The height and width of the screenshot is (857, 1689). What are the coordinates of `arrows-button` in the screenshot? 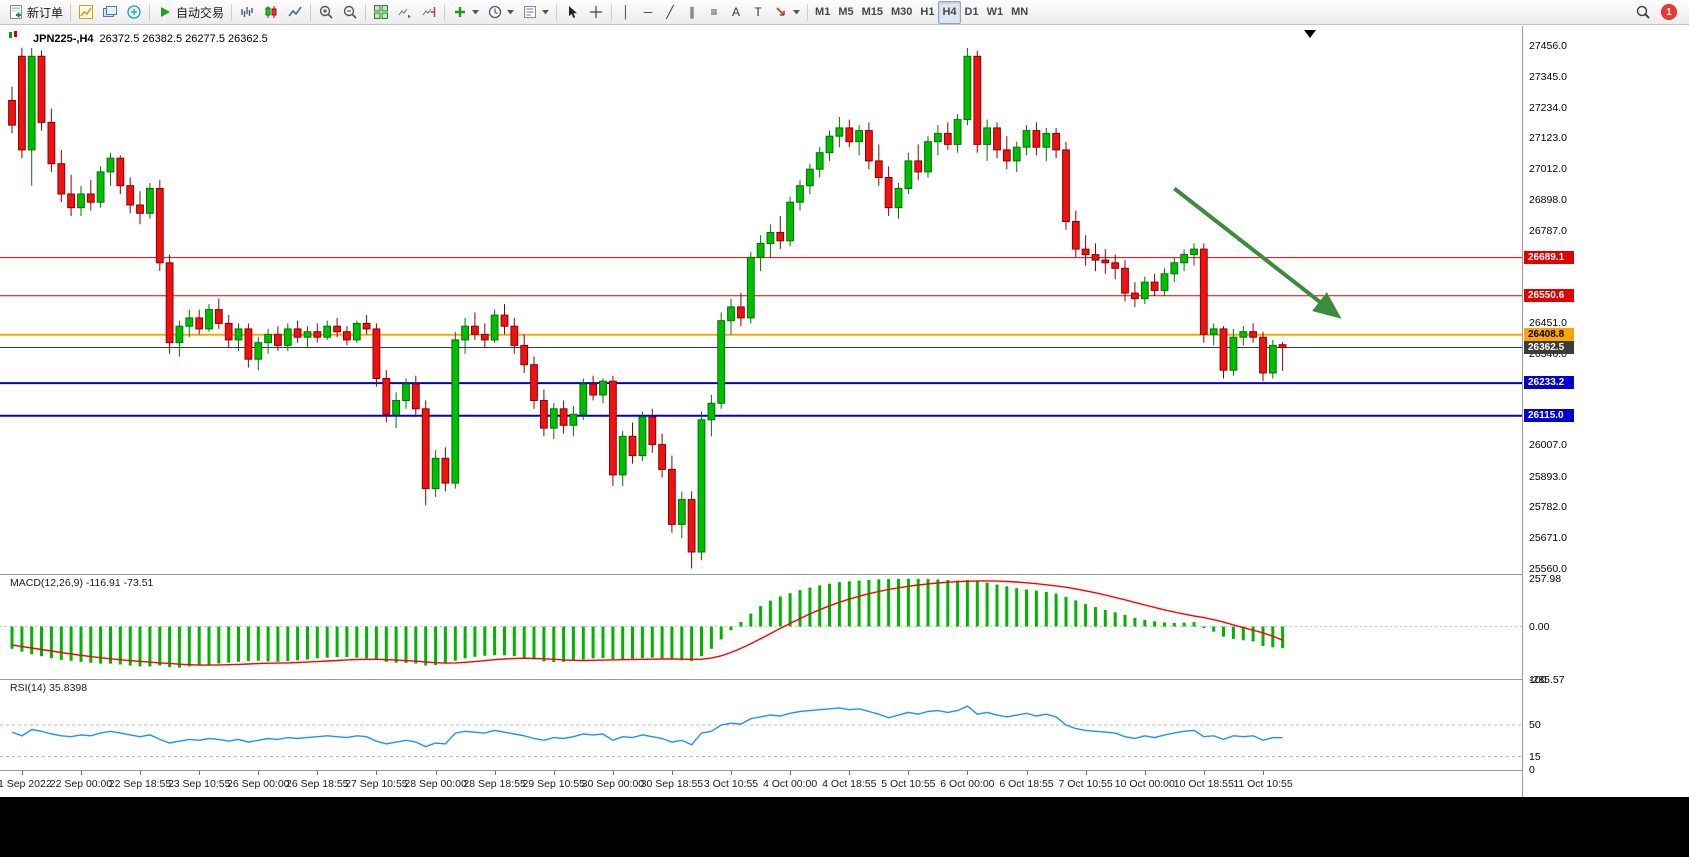 It's located at (786, 12).